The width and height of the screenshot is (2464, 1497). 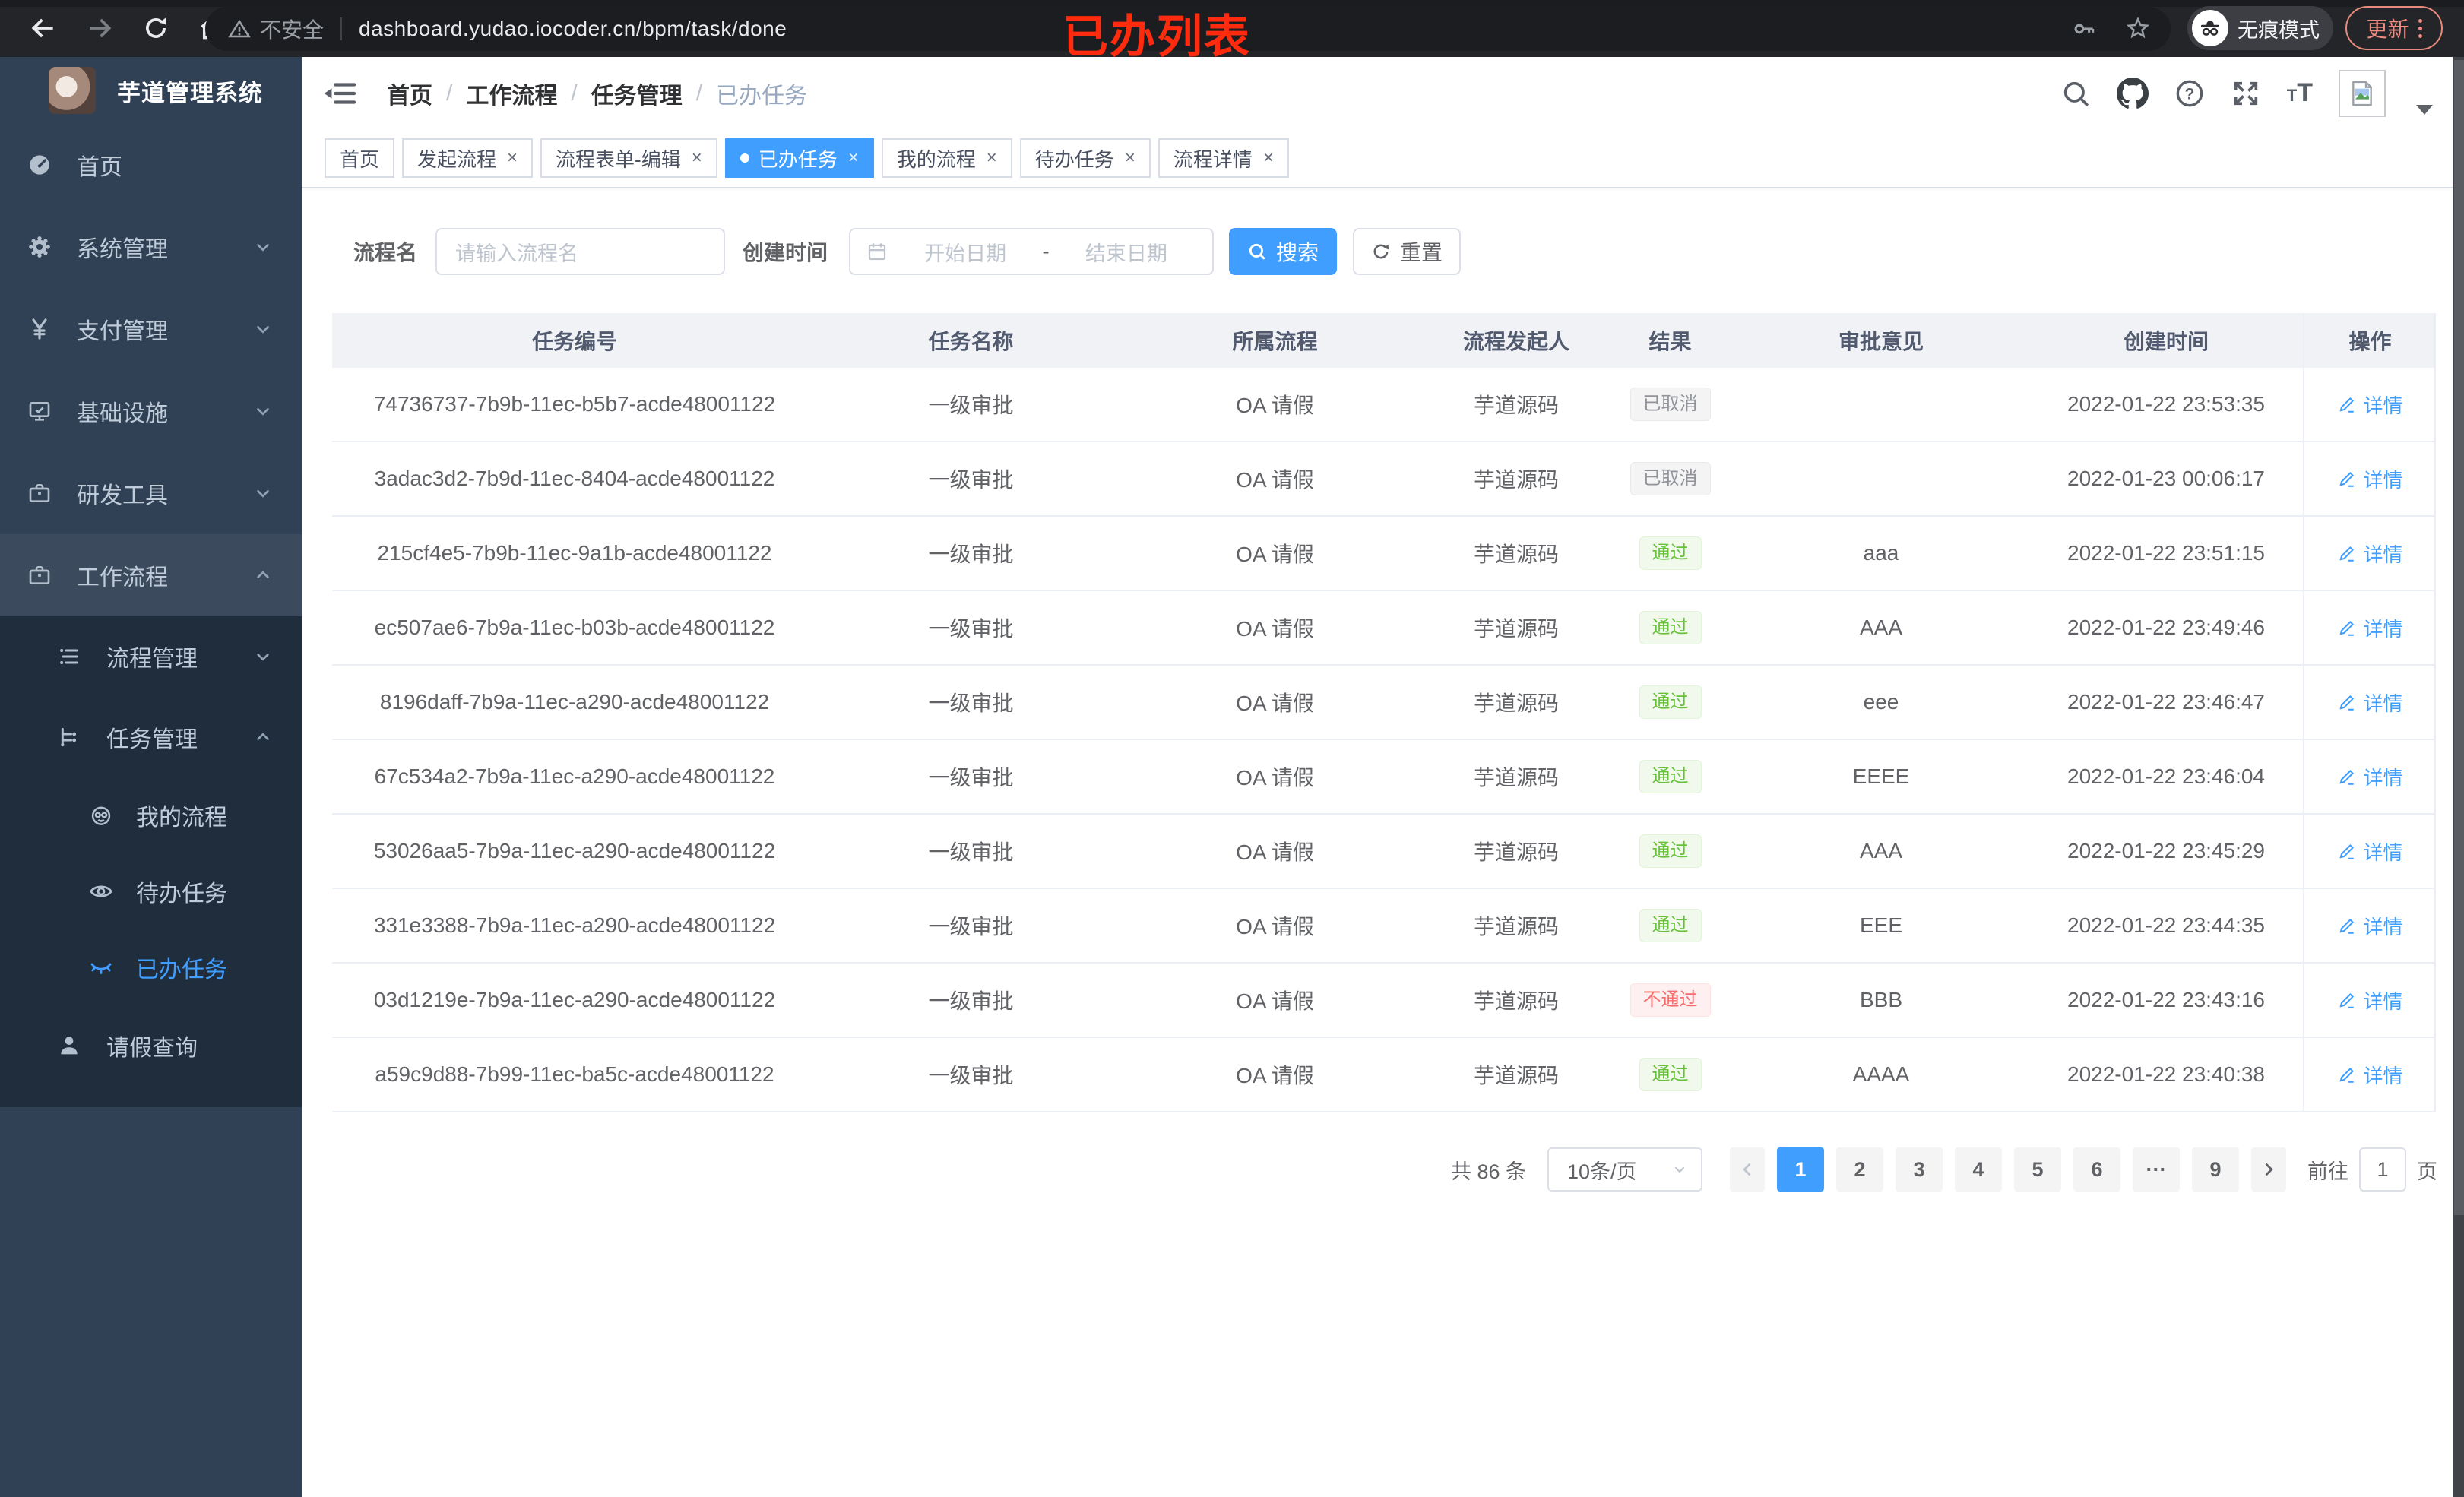 I want to click on scrollbar-thumb, so click(x=2459, y=637).